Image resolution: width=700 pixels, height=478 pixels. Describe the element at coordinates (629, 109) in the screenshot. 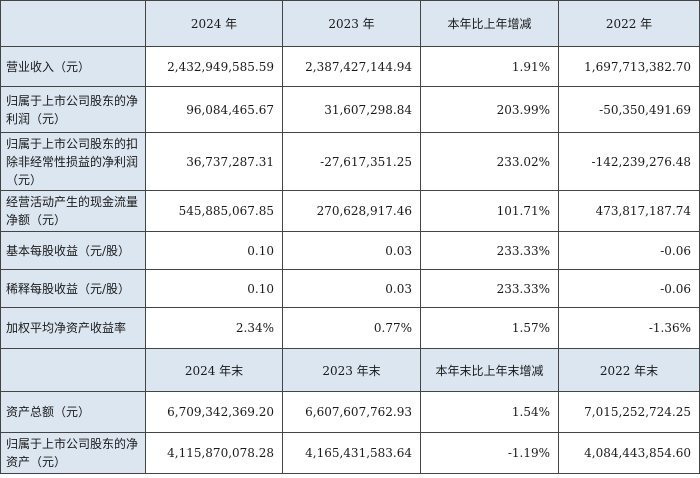

I see `value-cell: -50,350,491.69` at that location.